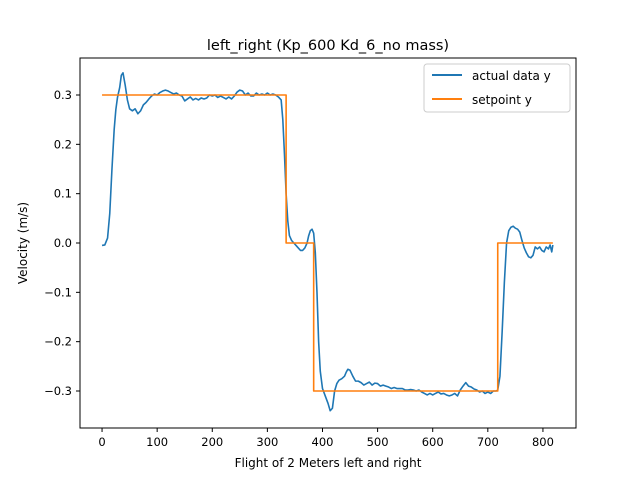  Describe the element at coordinates (328, 463) in the screenshot. I see `x-axis-label: Flight of 2 Meters left and right` at that location.